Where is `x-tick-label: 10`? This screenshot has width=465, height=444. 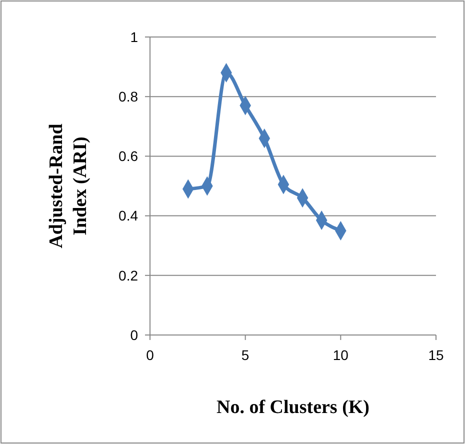
x-tick-label: 10 is located at coordinates (340, 355).